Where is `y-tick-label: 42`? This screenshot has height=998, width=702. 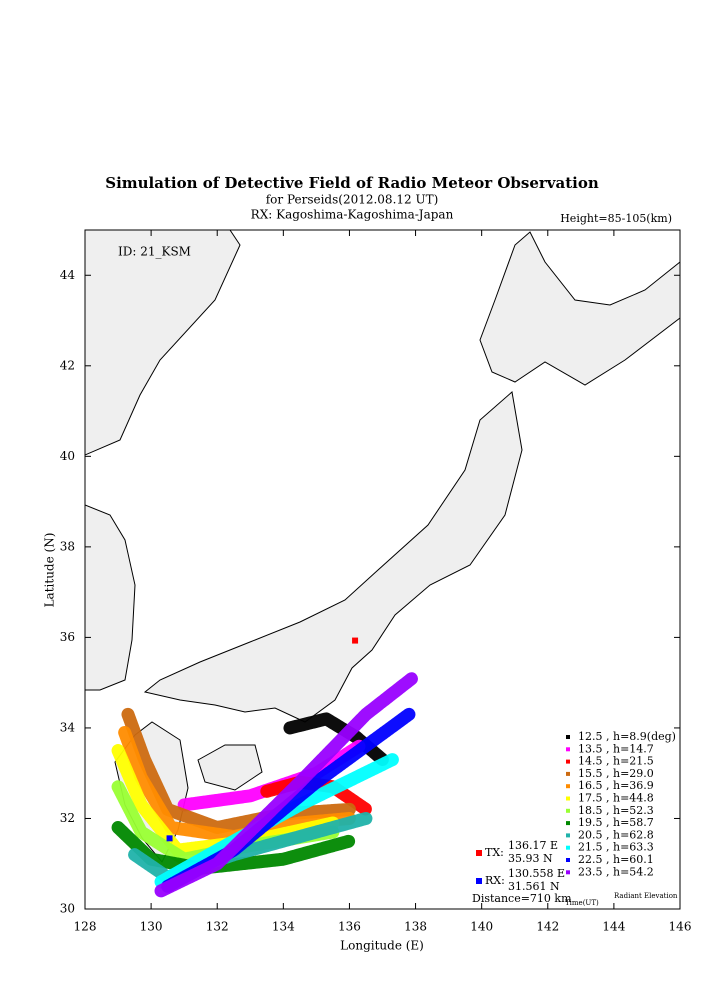 y-tick-label: 42 is located at coordinates (67, 365).